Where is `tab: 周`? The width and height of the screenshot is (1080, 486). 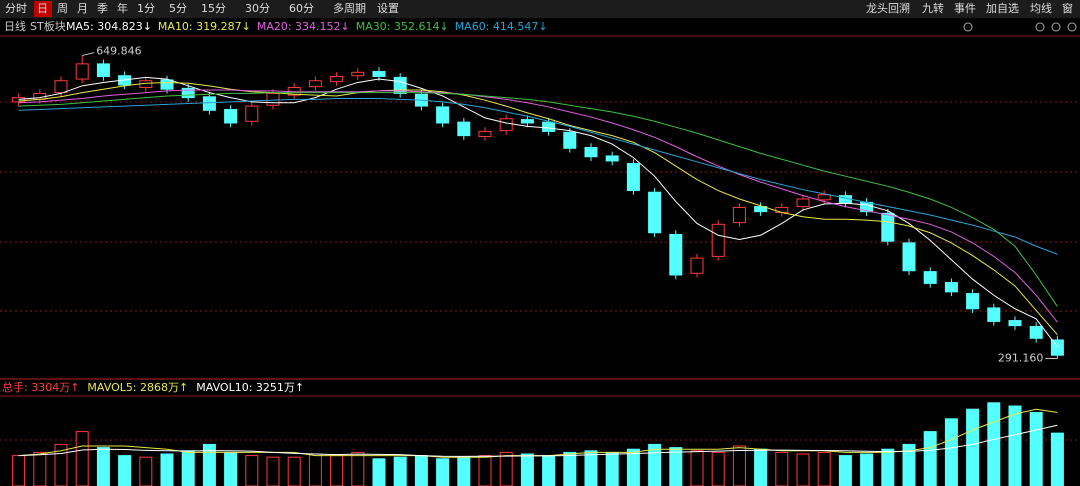
tab: 周 is located at coordinates (62, 8).